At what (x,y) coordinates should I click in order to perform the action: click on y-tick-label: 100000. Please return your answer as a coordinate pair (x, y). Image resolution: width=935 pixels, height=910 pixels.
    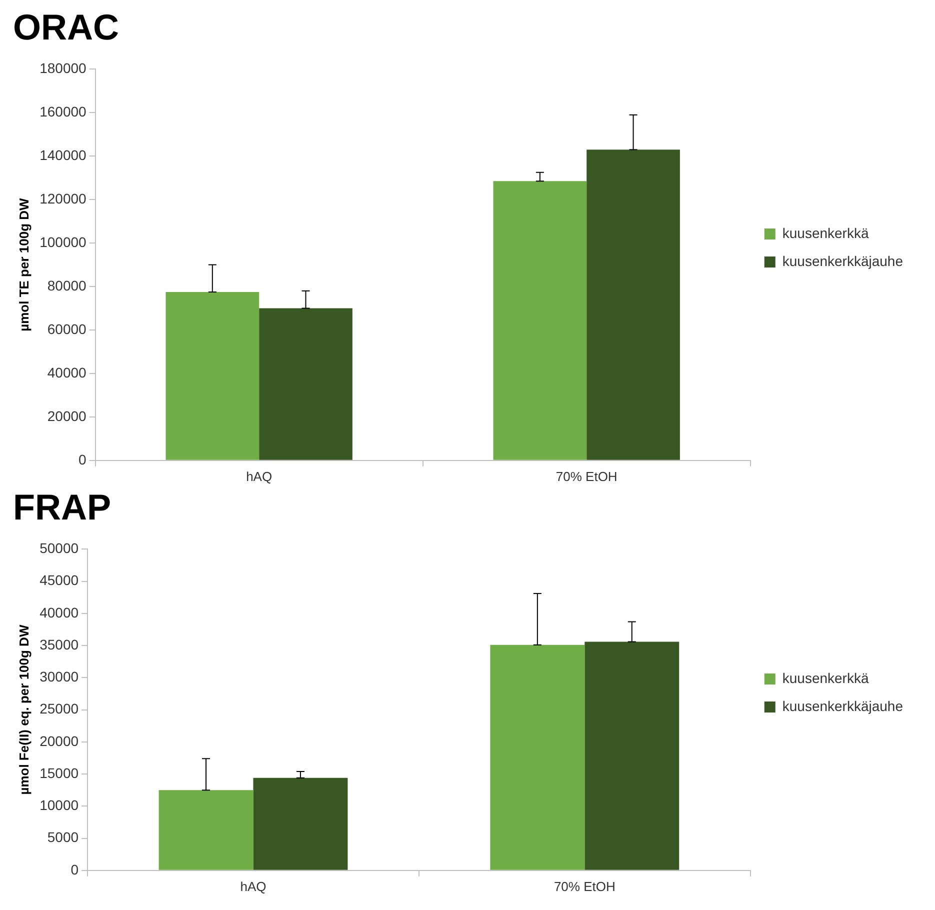
    Looking at the image, I should click on (63, 242).